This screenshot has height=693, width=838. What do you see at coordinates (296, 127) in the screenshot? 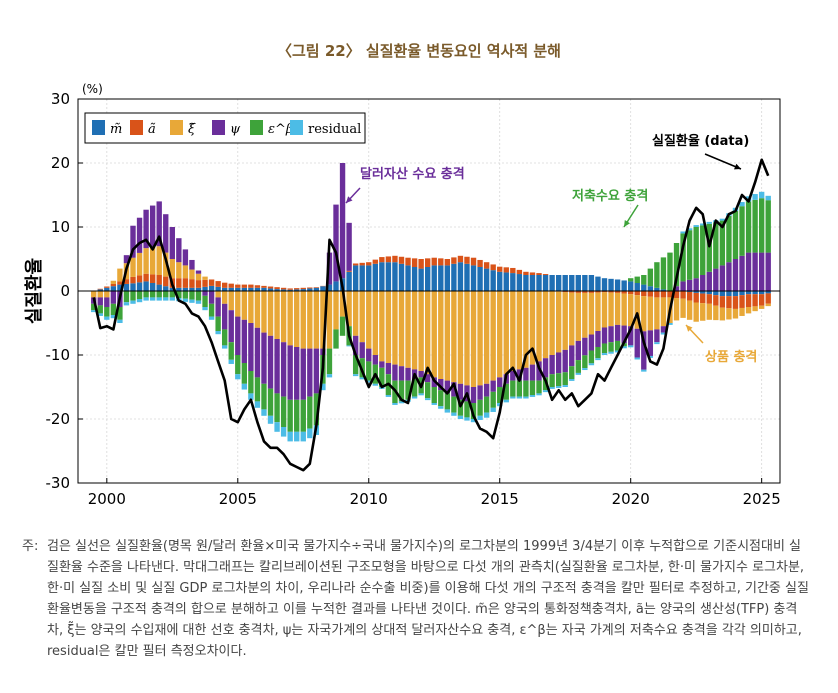
I see `legend-swatch-res` at bounding box center [296, 127].